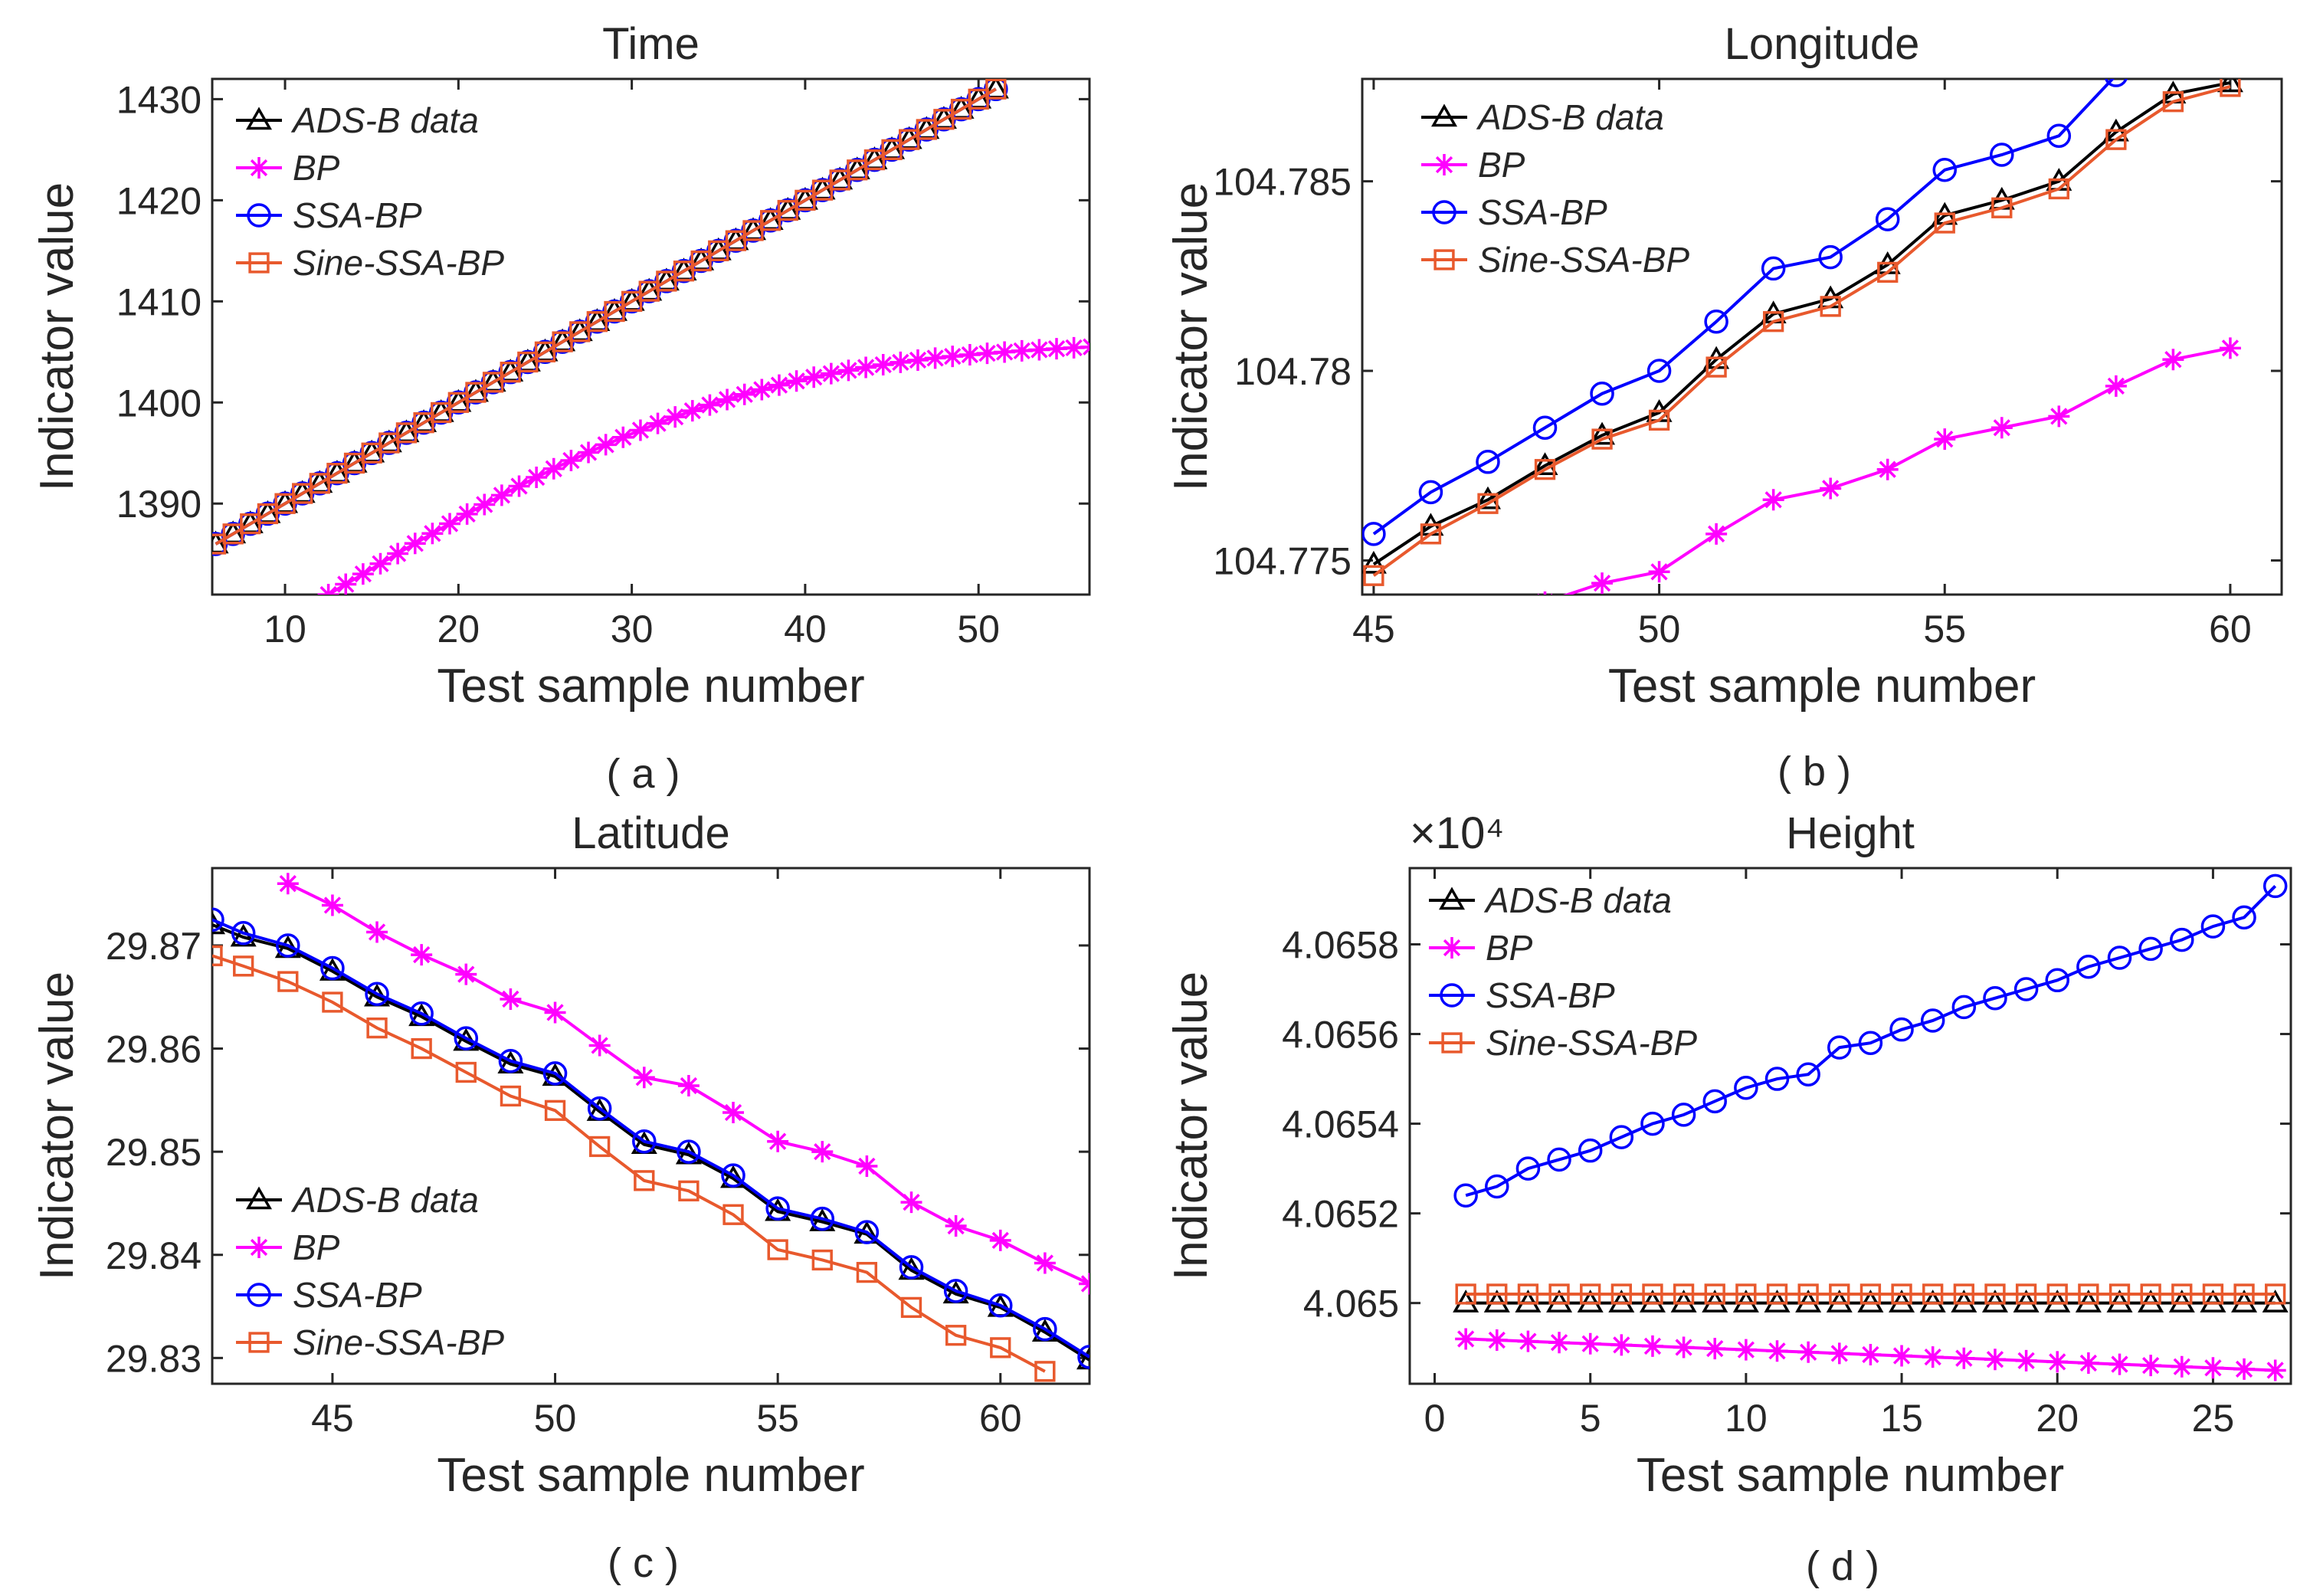  What do you see at coordinates (1745, 313) in the screenshot?
I see `series-ssa-bp` at bounding box center [1745, 313].